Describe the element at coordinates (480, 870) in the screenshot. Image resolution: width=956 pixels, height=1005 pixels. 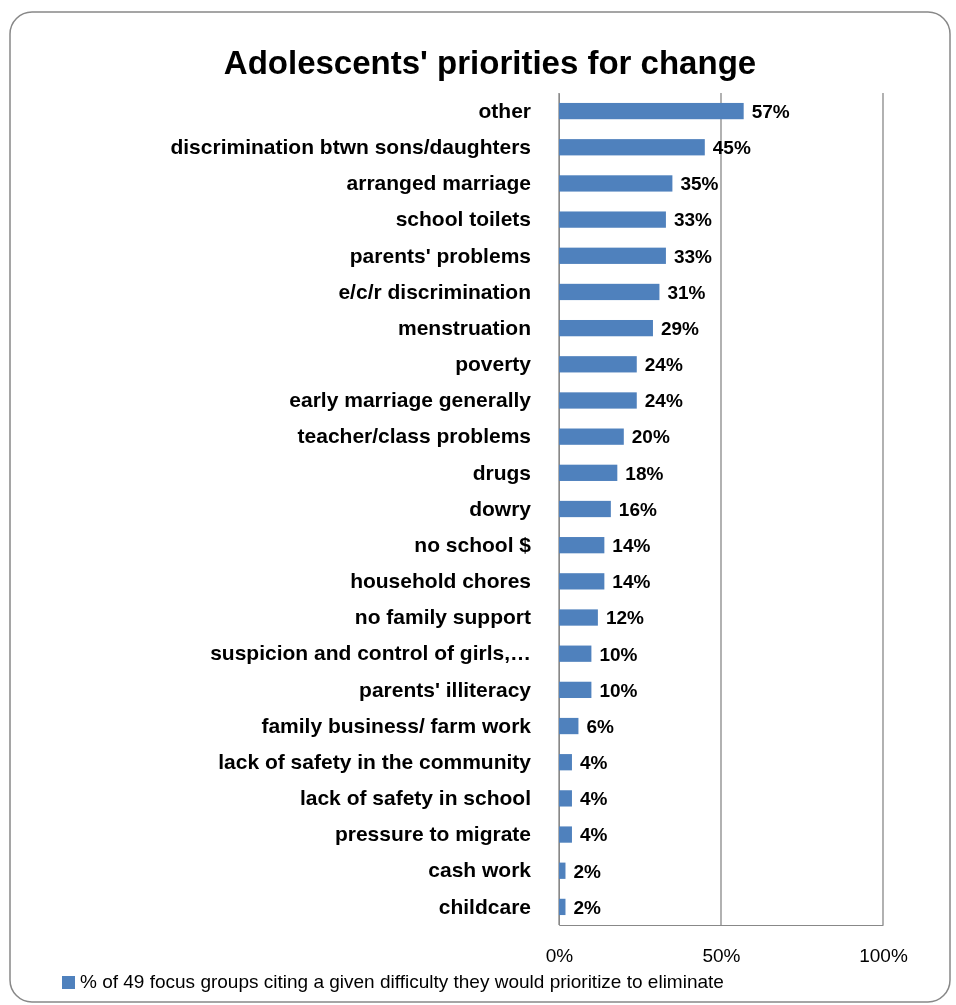
I see `y-tick-label: cash work` at that location.